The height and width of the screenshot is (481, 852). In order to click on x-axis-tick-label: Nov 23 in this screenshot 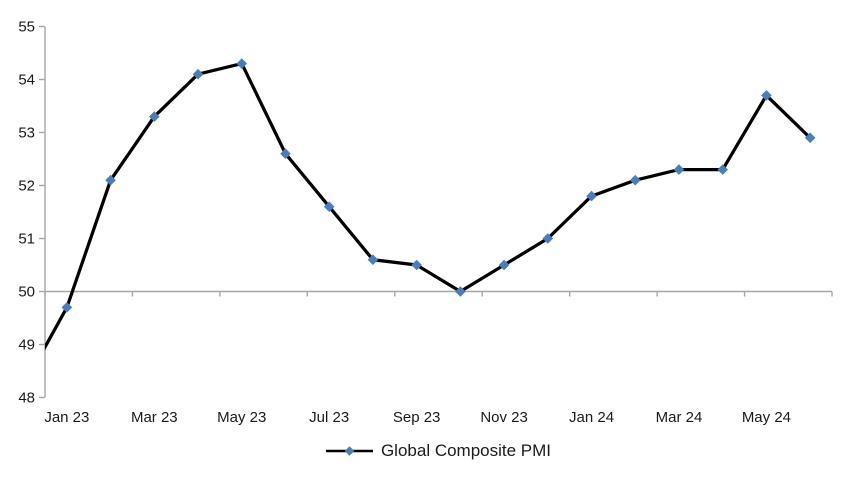, I will do `click(504, 417)`.